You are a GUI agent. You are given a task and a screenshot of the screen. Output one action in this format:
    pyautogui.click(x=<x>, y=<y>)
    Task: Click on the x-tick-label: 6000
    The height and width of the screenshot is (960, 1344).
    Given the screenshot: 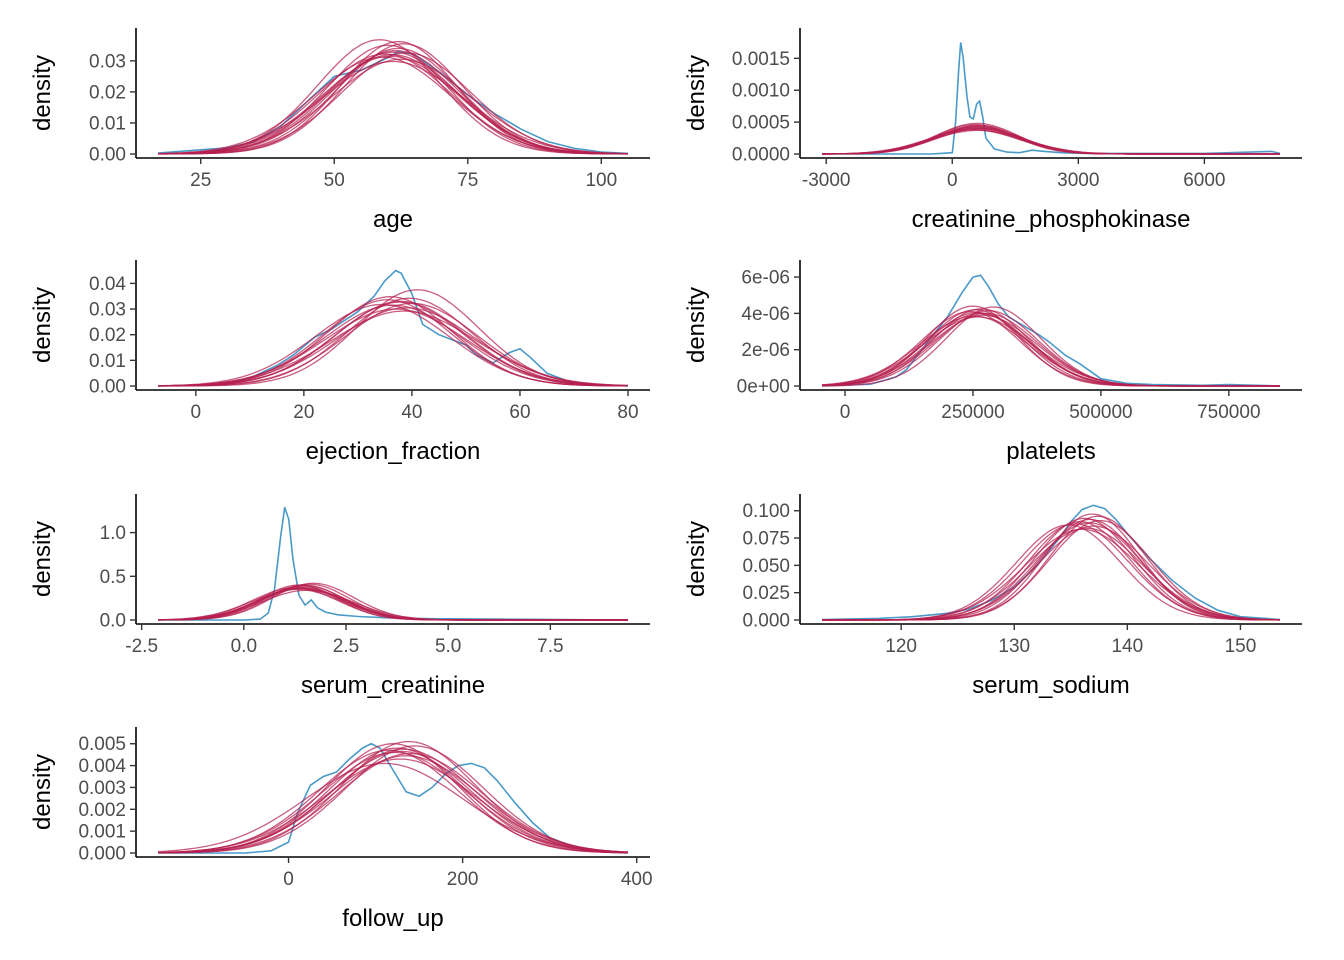 What is the action you would take?
    pyautogui.click(x=1204, y=180)
    